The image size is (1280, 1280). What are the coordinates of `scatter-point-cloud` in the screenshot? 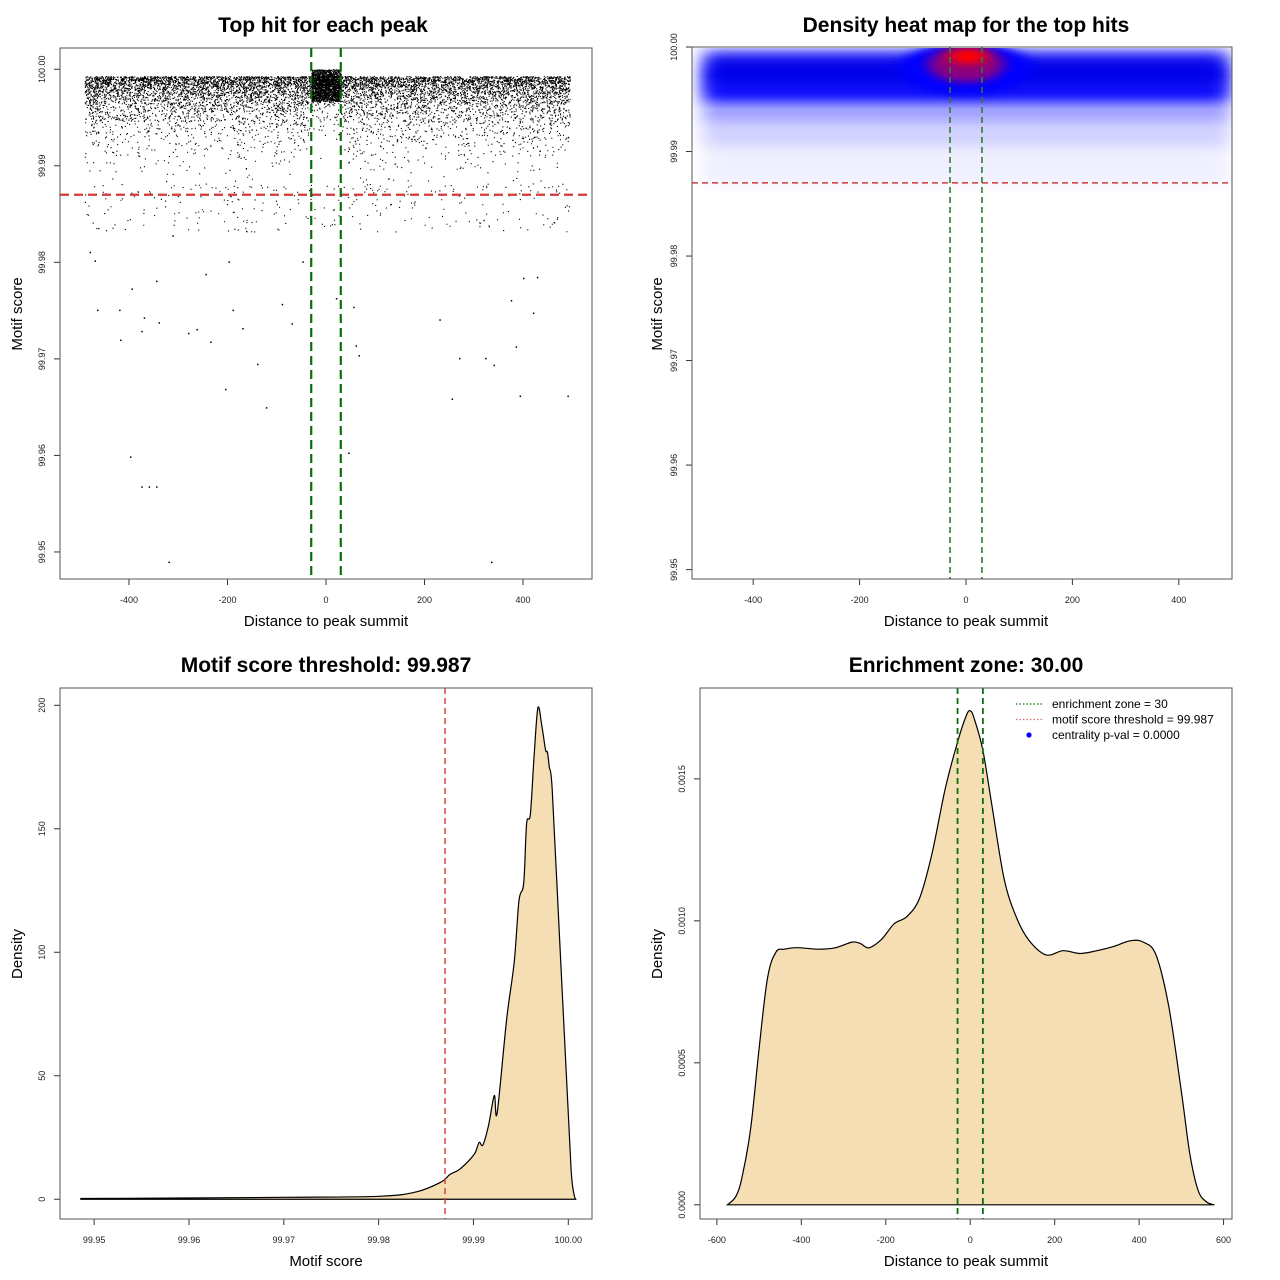 It's located at (327, 151).